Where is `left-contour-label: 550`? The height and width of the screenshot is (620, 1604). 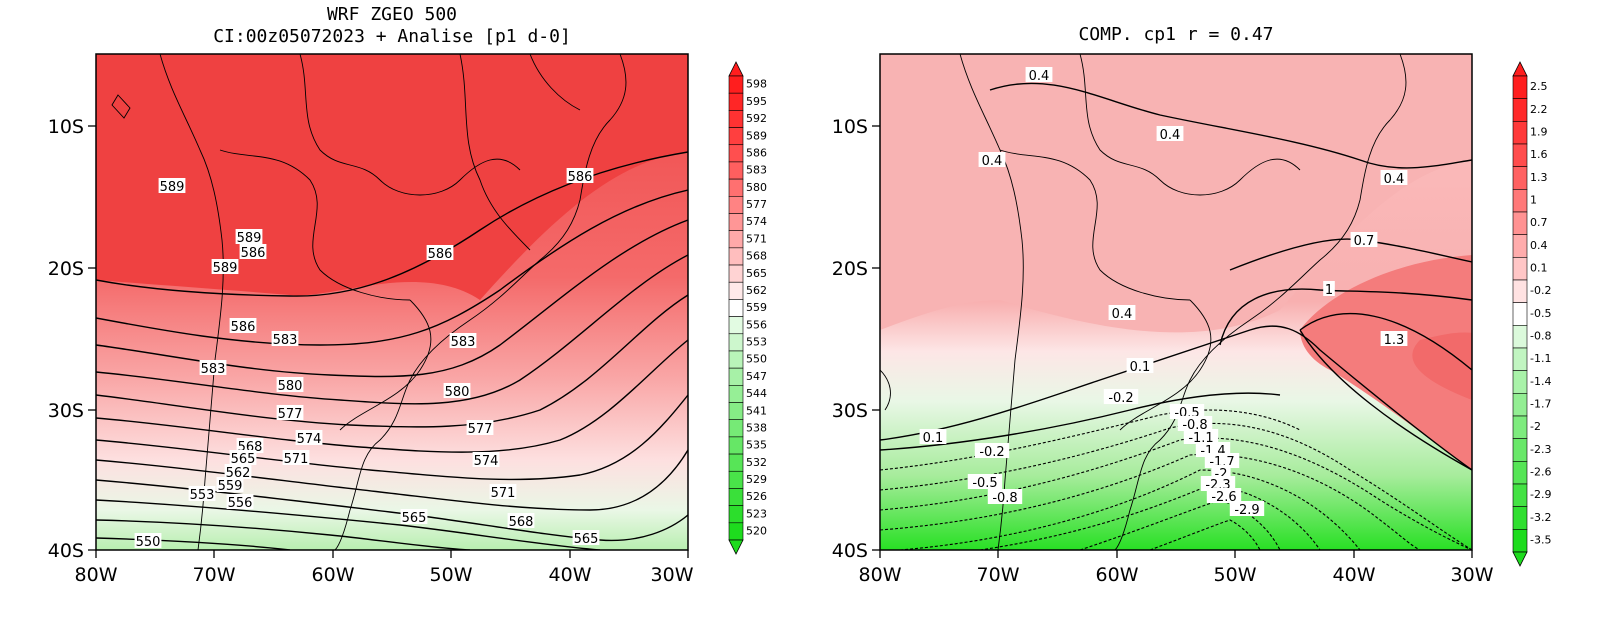
left-contour-label: 550 is located at coordinates (148, 542).